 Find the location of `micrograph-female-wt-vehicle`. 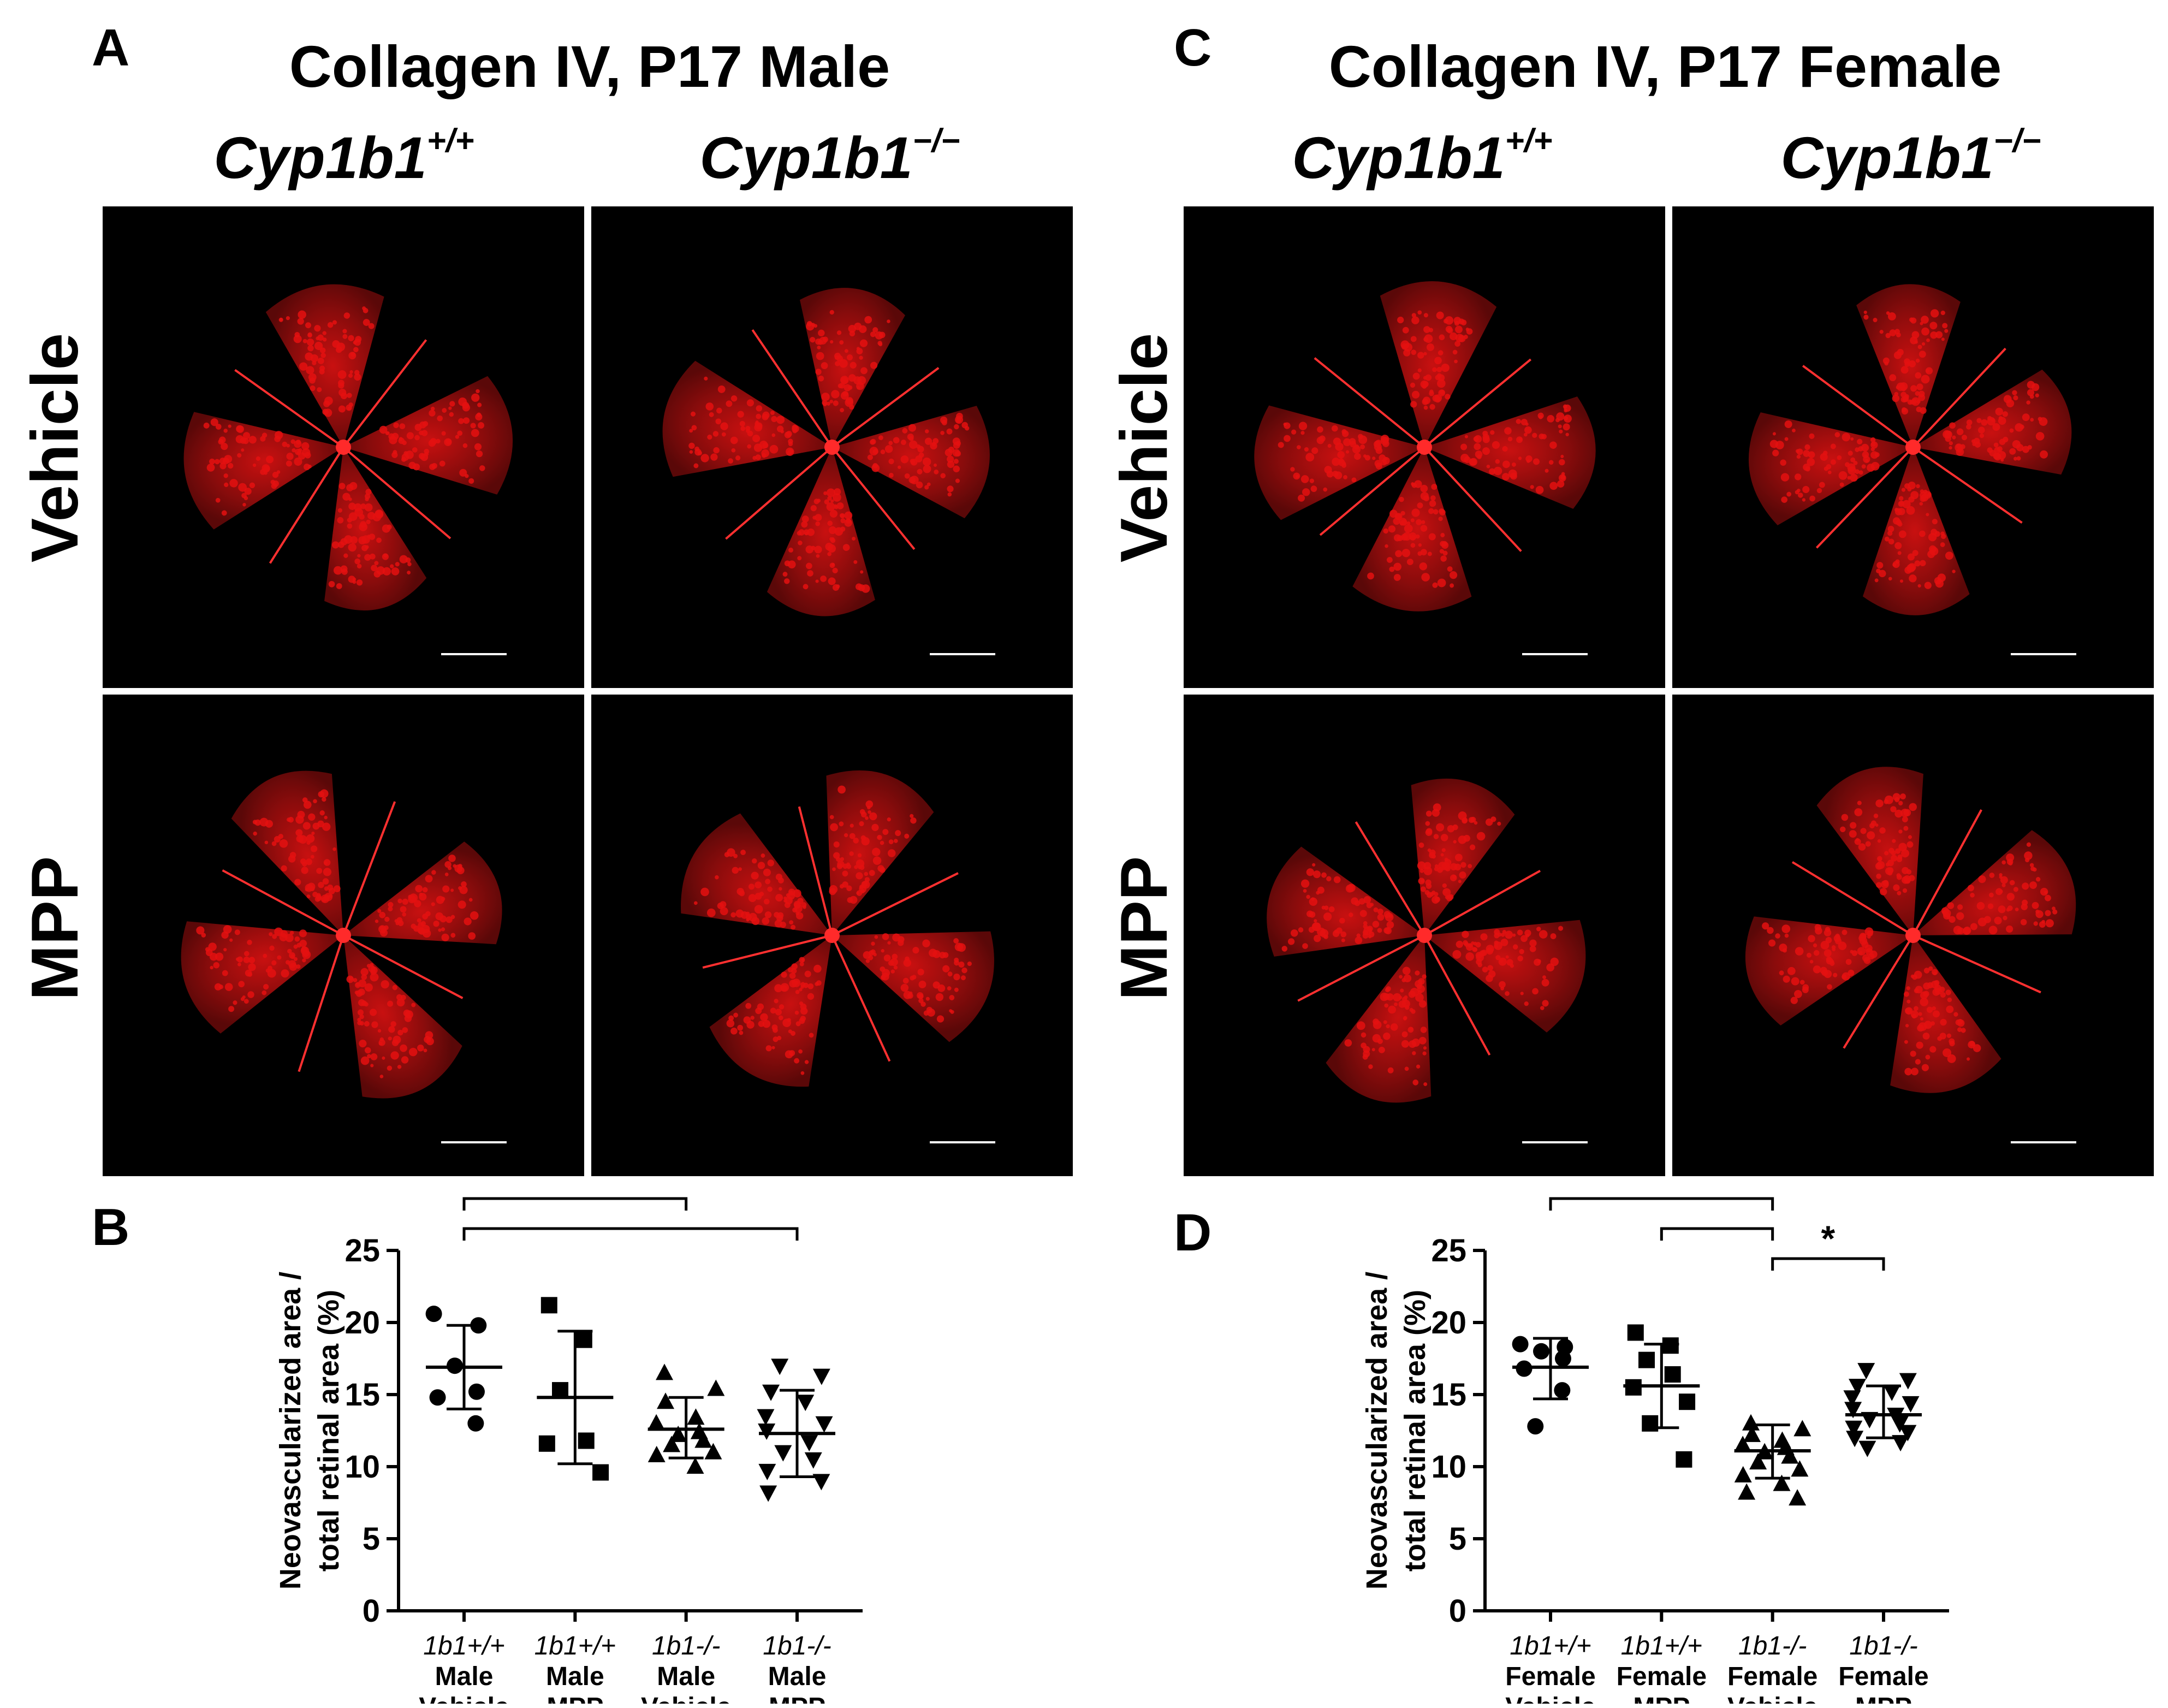

micrograph-female-wt-vehicle is located at coordinates (1424, 447).